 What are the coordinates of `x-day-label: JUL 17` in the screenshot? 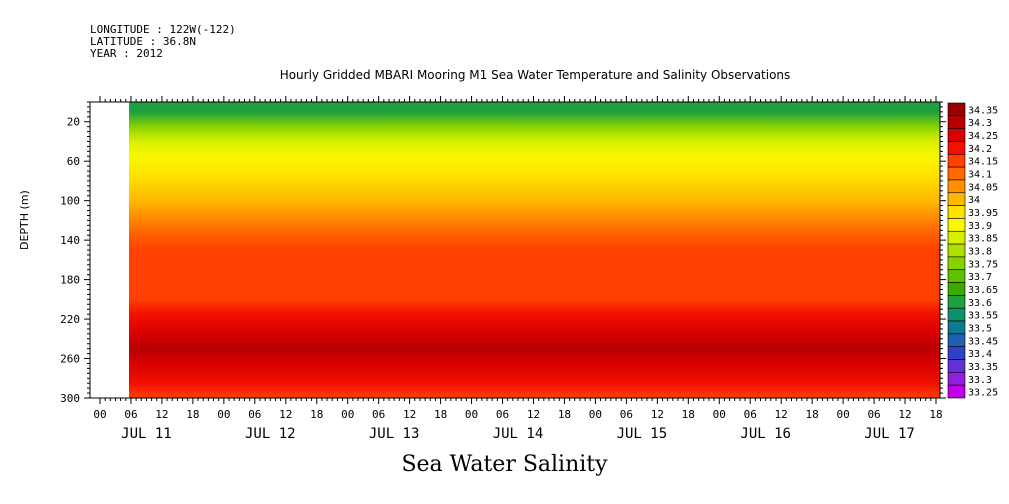 It's located at (889, 434).